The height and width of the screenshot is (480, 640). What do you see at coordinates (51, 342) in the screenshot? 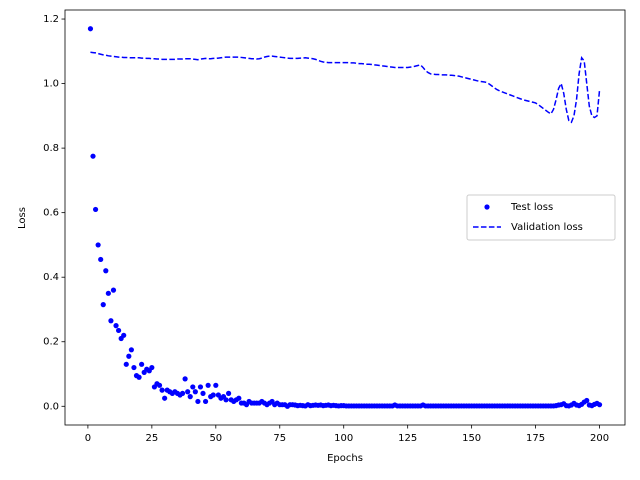
I see `y-tick-label: 0.2` at bounding box center [51, 342].